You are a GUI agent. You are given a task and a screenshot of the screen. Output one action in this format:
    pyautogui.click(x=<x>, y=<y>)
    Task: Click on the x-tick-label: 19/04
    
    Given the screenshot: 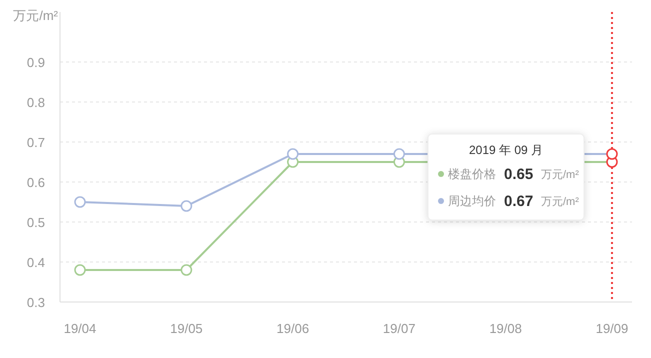 What is the action you would take?
    pyautogui.click(x=80, y=328)
    